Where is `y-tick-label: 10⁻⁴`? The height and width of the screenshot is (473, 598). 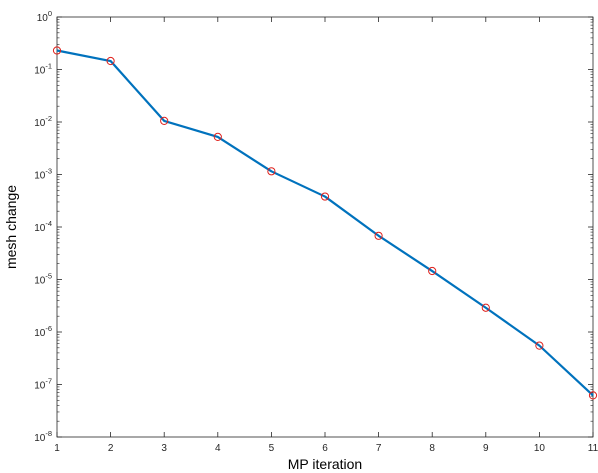
y-tick-label: 10⁻⁴ is located at coordinates (43, 226).